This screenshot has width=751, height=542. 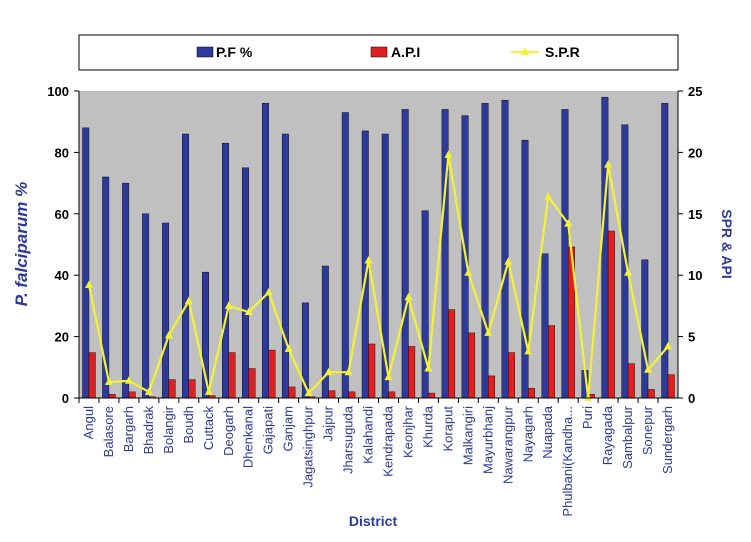 What do you see at coordinates (308, 446) in the screenshot?
I see `x-tick-label: Jagatsinghpur` at bounding box center [308, 446].